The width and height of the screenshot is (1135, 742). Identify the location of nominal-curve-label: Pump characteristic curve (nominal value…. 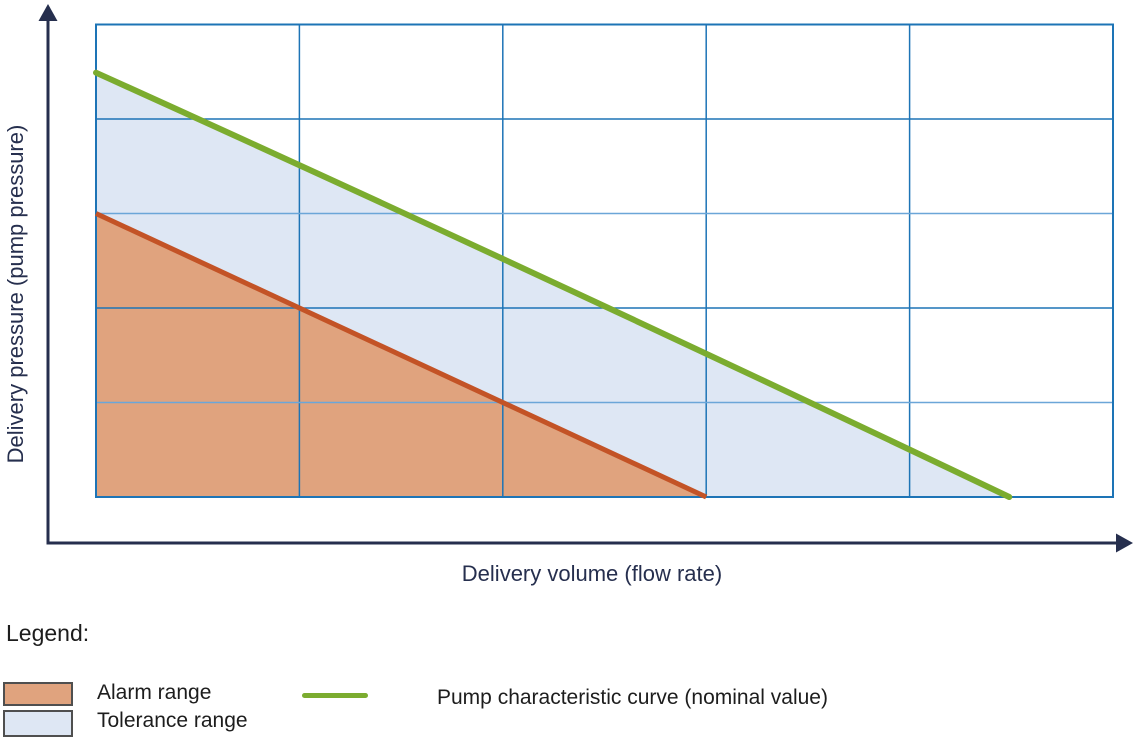
(632, 697).